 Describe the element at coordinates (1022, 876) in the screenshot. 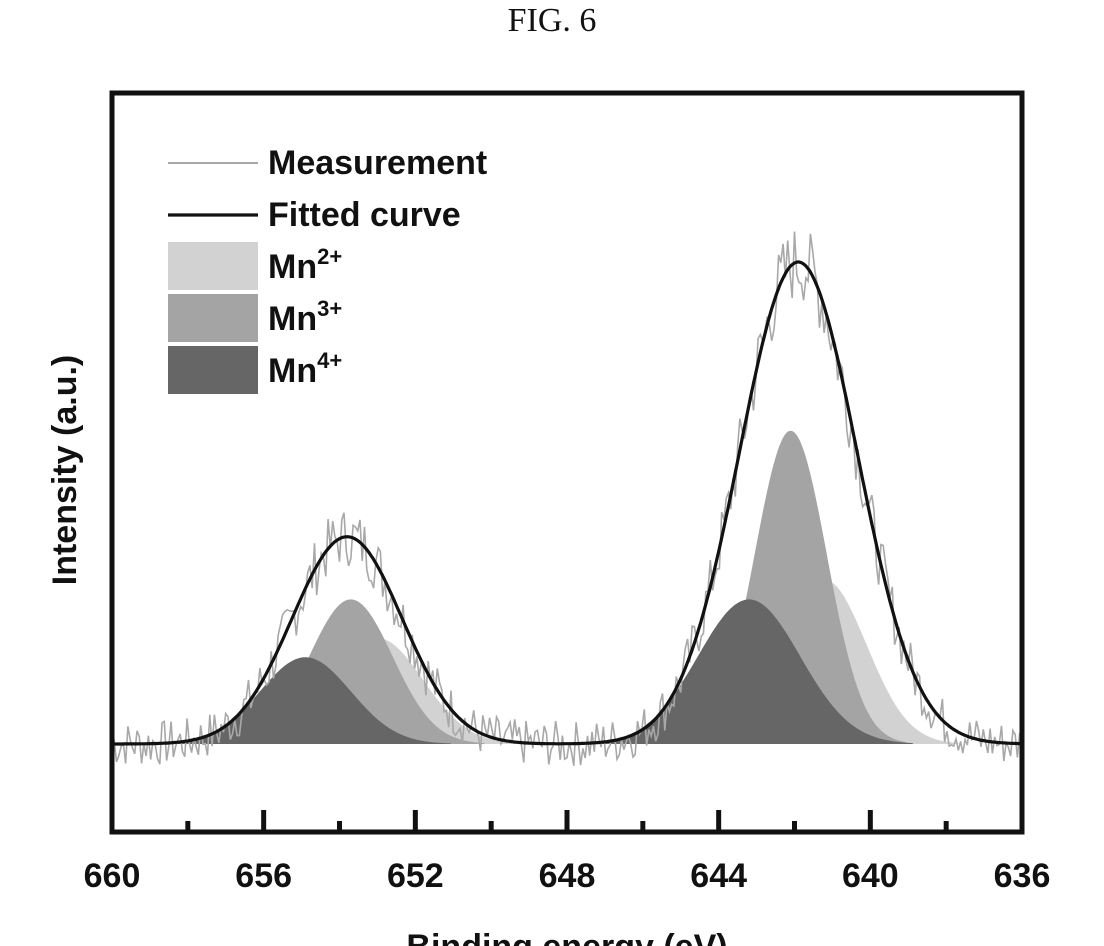

I see `x-tick-label: 636` at that location.